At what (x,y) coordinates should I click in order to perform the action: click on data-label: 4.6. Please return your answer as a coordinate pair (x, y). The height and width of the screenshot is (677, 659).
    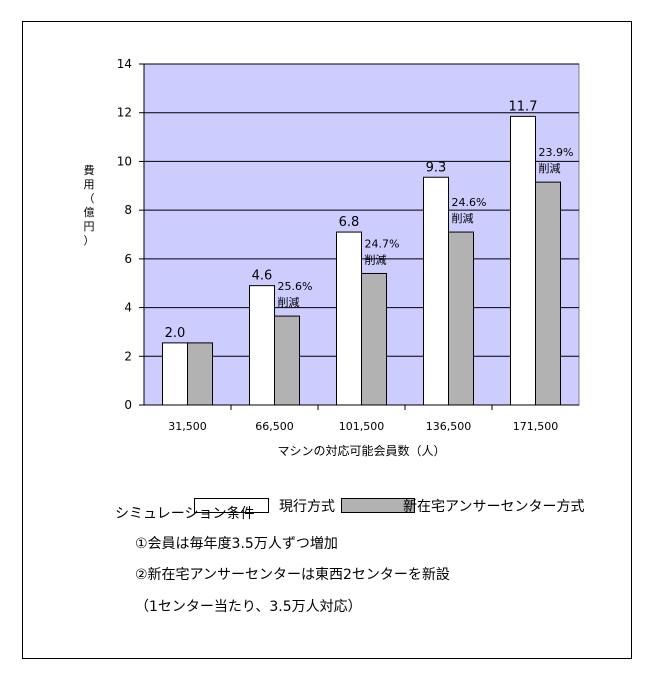
    Looking at the image, I should click on (262, 276).